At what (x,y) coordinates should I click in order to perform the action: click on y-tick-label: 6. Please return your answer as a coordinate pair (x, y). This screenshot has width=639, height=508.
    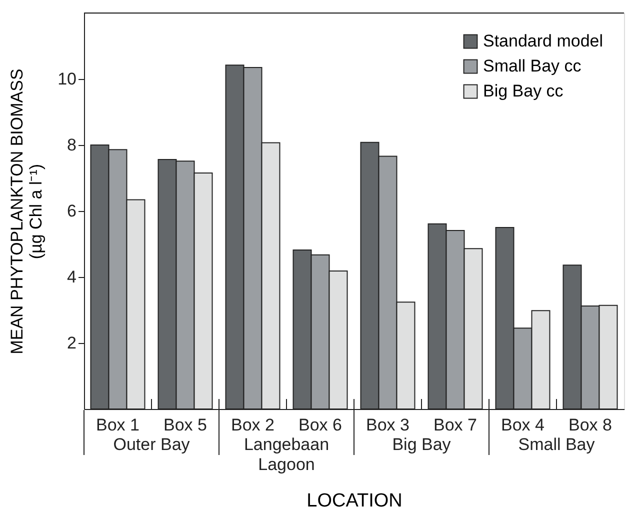
    Looking at the image, I should click on (71, 211).